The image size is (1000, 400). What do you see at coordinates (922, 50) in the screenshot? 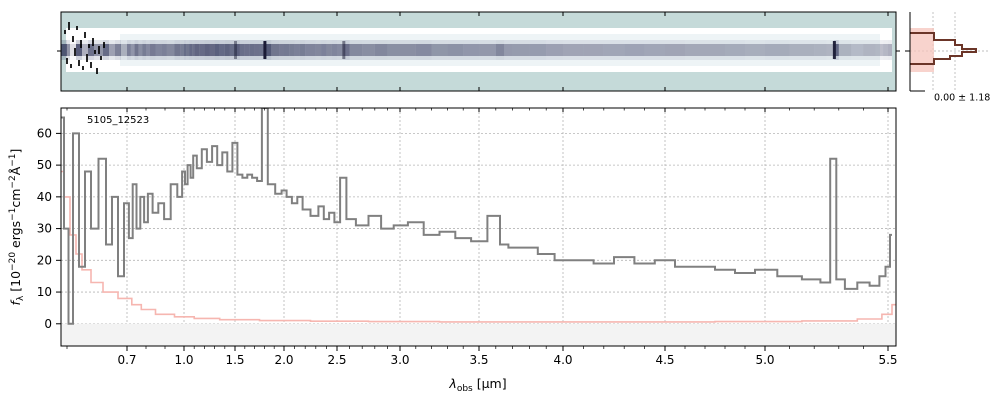
I see `profile-fill` at bounding box center [922, 50].